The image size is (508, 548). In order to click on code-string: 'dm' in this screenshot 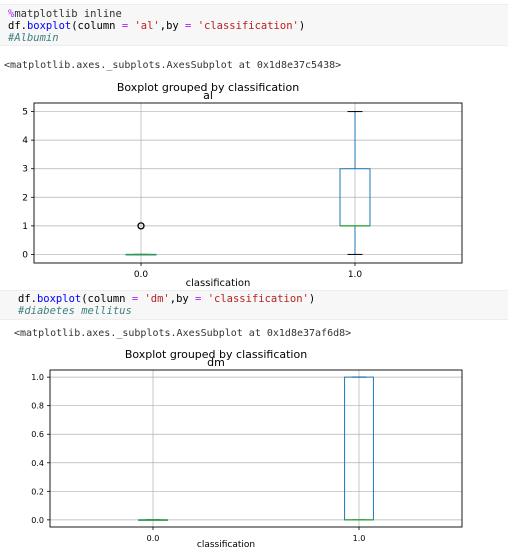, I will do `click(154, 299)`.